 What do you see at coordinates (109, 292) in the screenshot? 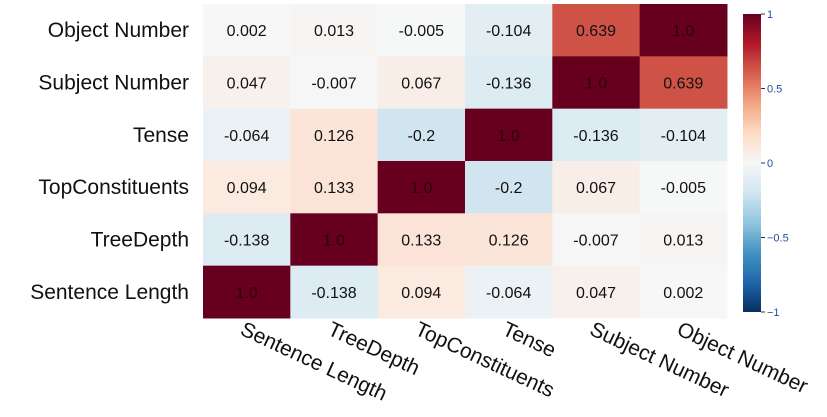
I see `y-tick-label: Sentence Length` at bounding box center [109, 292].